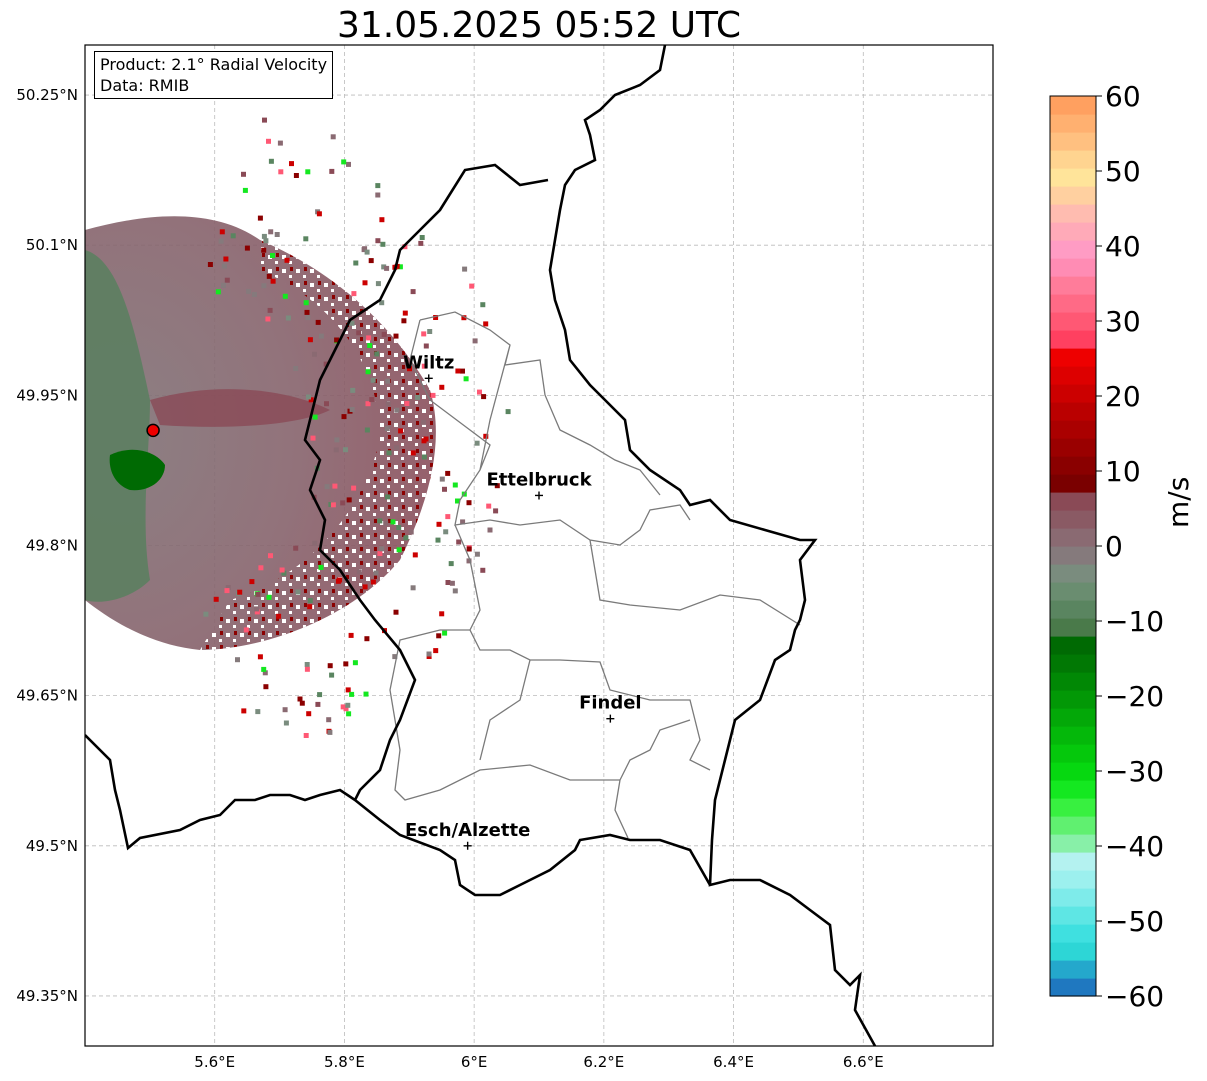 The height and width of the screenshot is (1081, 1207). What do you see at coordinates (1123, 171) in the screenshot?
I see `colorbar-tick-label: 50` at bounding box center [1123, 171].